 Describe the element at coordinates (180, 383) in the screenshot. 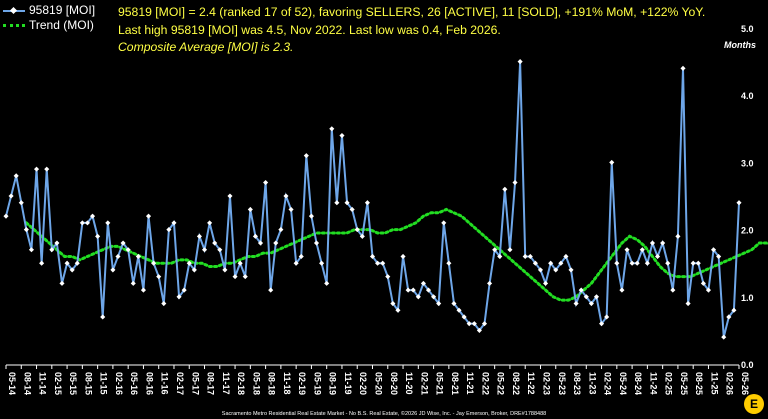

I see `x-tick-label: 02-17` at that location.